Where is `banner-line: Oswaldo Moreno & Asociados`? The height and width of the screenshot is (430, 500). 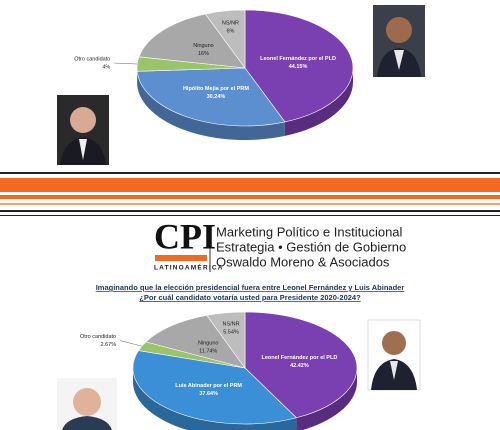
banner-line: Oswaldo Moreno & Asociados is located at coordinates (303, 261).